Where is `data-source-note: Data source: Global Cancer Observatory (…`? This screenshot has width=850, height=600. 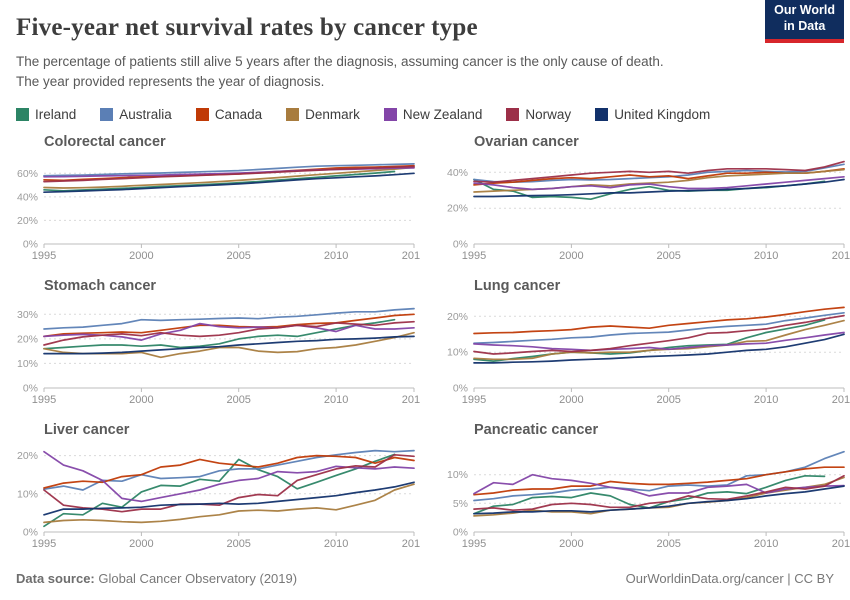 data-source-note: Data source: Global Cancer Observatory (… is located at coordinates (156, 578).